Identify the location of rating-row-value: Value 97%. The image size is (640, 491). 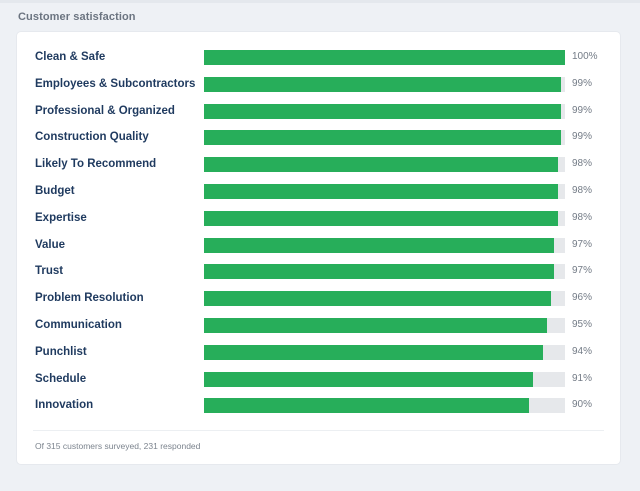
(318, 245).